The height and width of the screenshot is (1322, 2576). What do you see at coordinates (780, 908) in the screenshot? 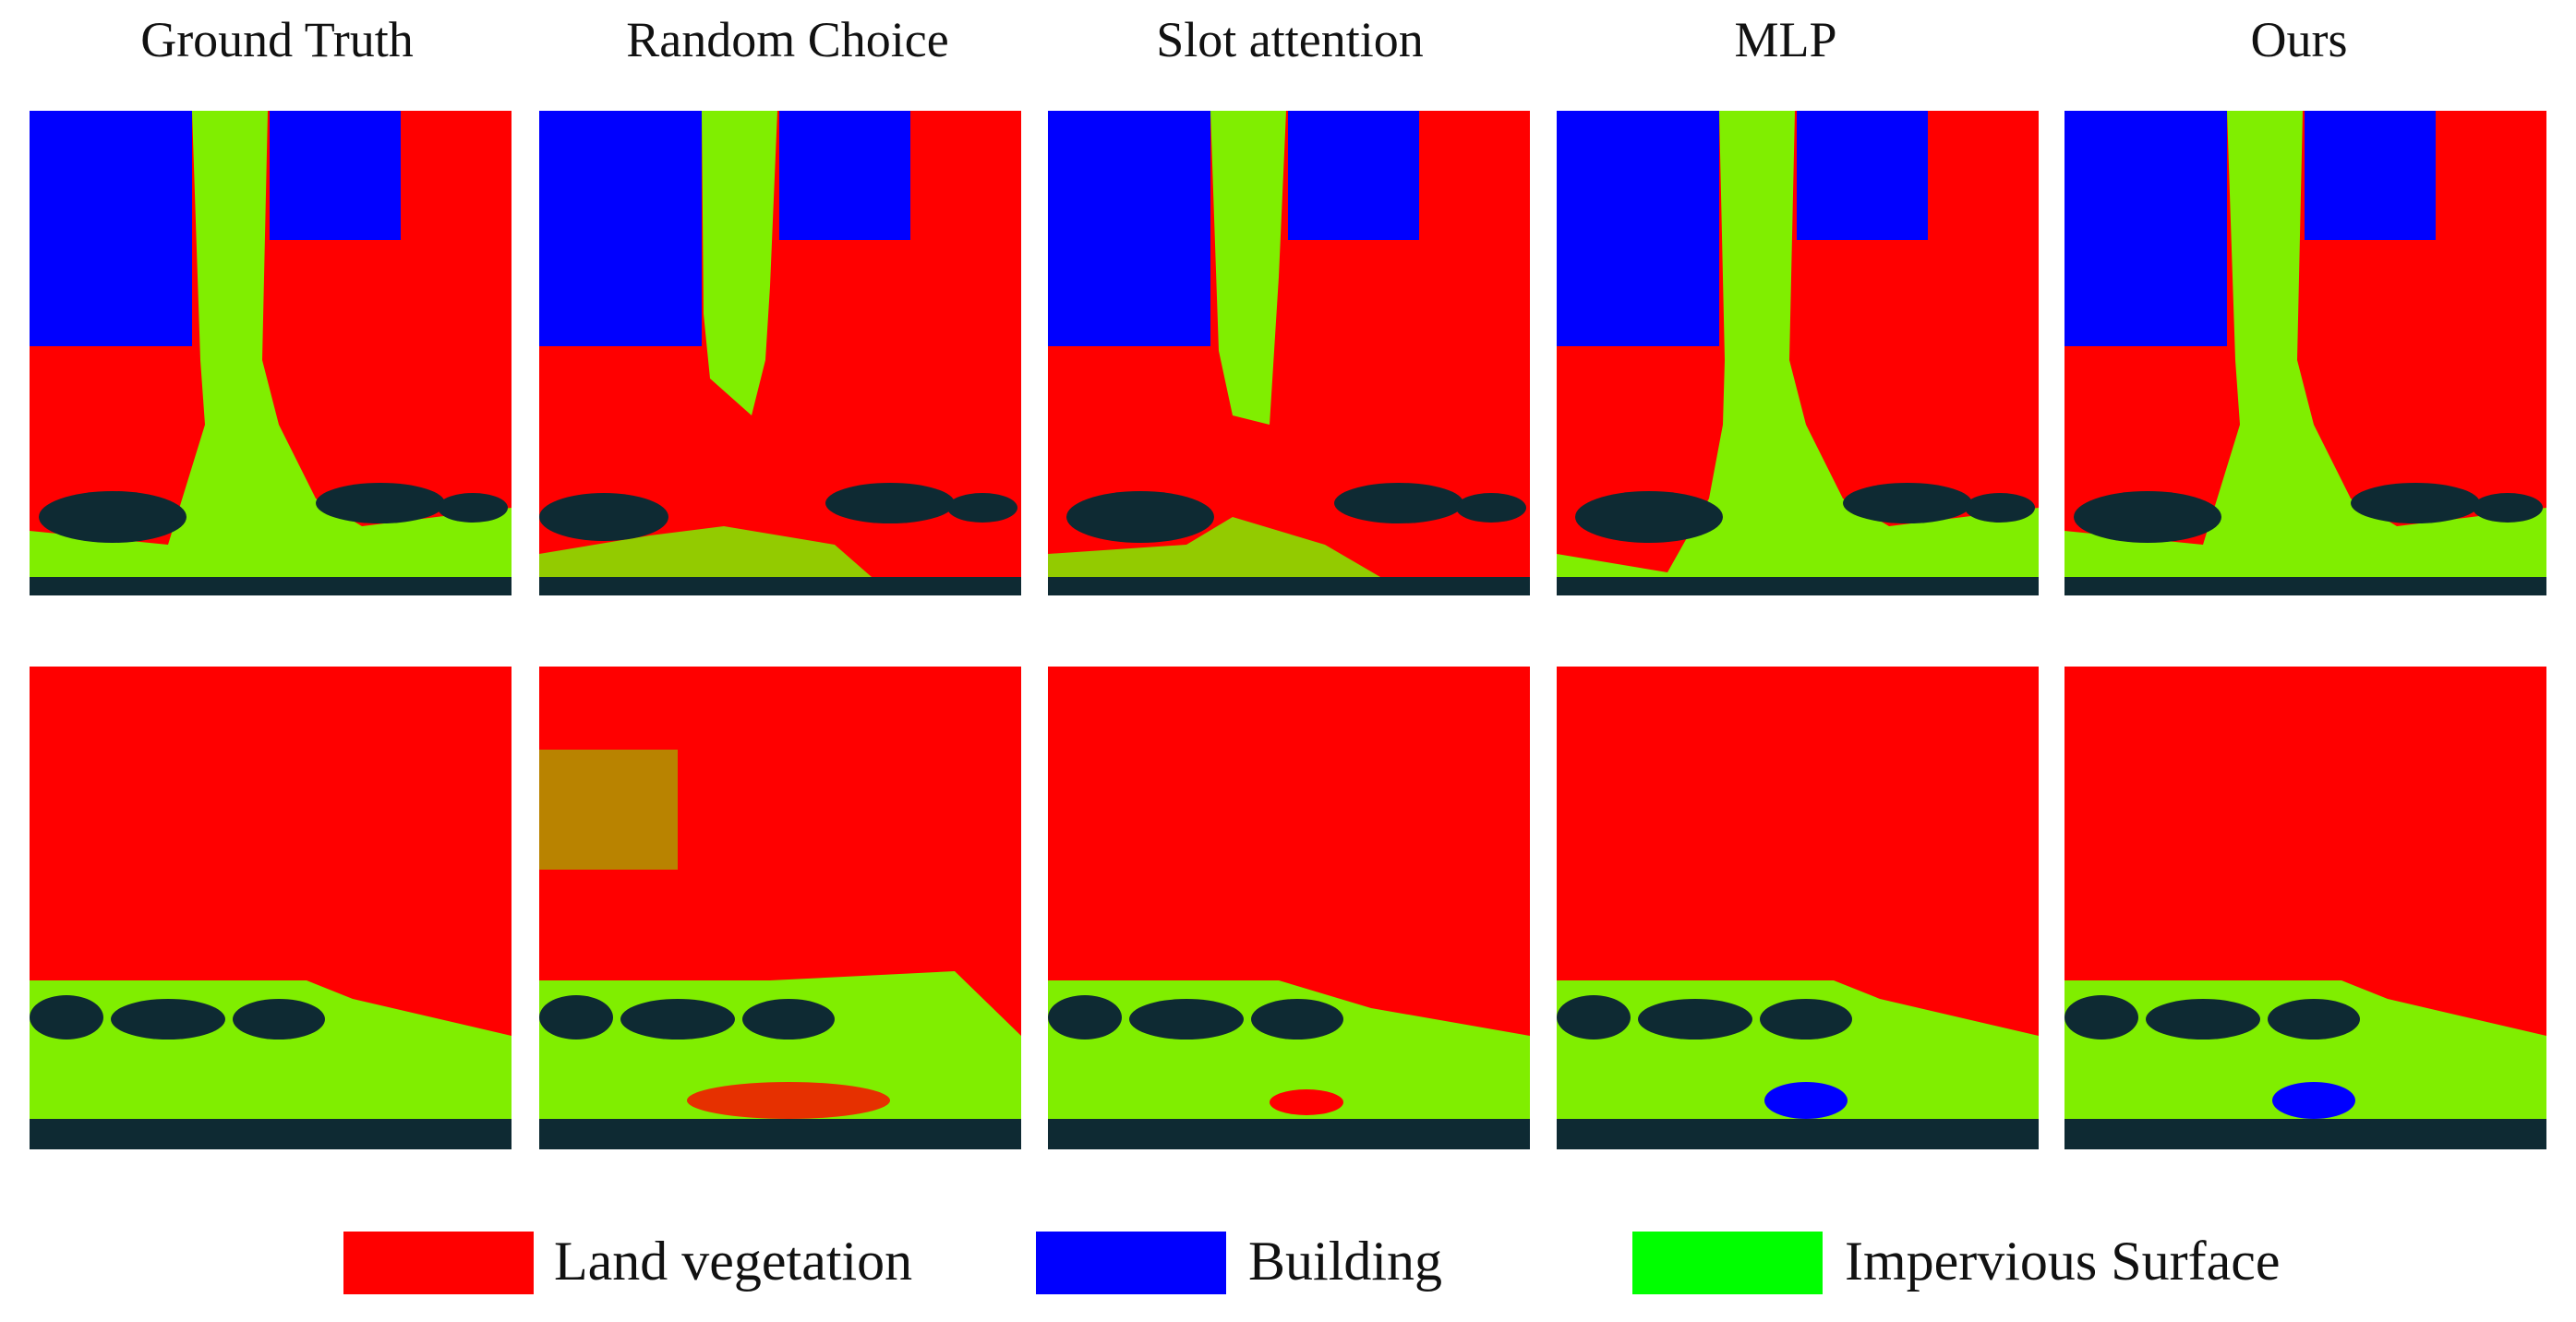
I see `panel-row2-random-choice` at bounding box center [780, 908].